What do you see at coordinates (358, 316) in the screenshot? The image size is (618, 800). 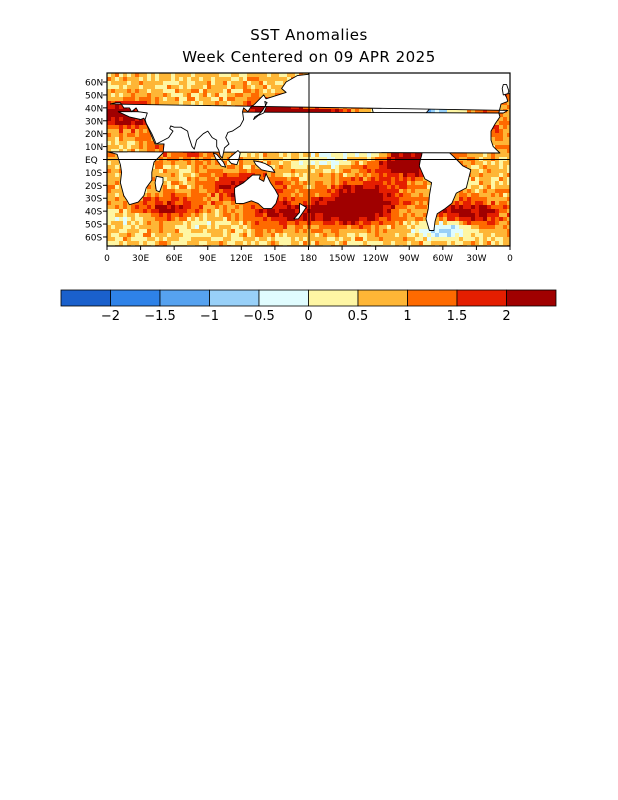 I see `colorbar-label: 0.5` at bounding box center [358, 316].